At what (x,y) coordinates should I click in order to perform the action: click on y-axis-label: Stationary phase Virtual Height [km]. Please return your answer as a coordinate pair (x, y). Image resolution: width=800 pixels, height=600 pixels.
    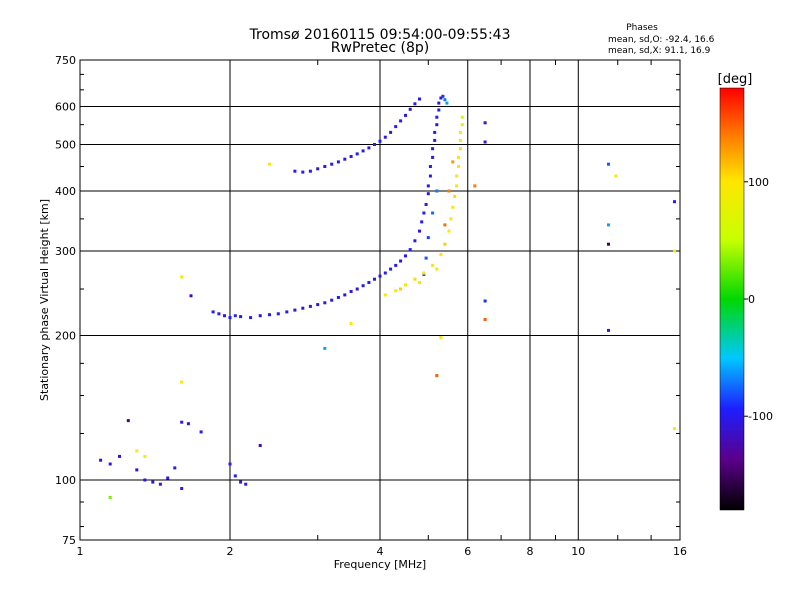
    Looking at the image, I should click on (44, 300).